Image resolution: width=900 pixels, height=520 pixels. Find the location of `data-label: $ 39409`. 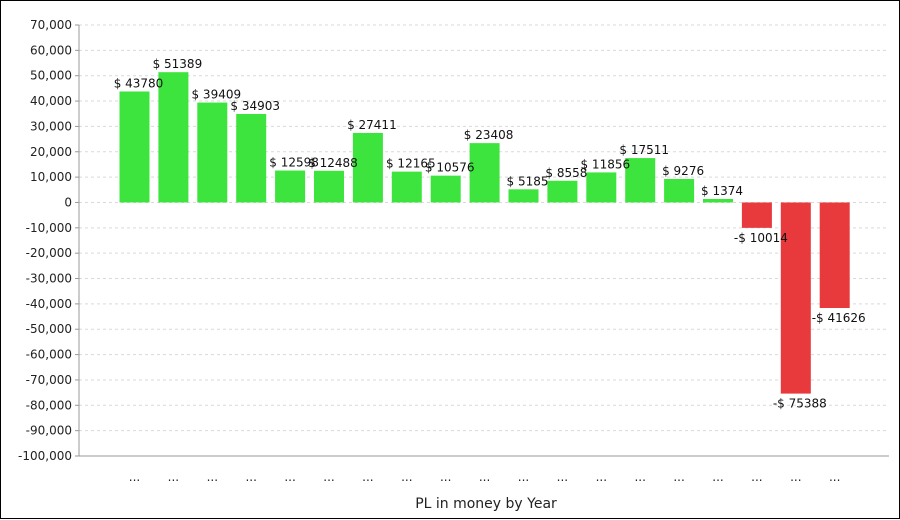

data-label: $ 39409 is located at coordinates (216, 95).